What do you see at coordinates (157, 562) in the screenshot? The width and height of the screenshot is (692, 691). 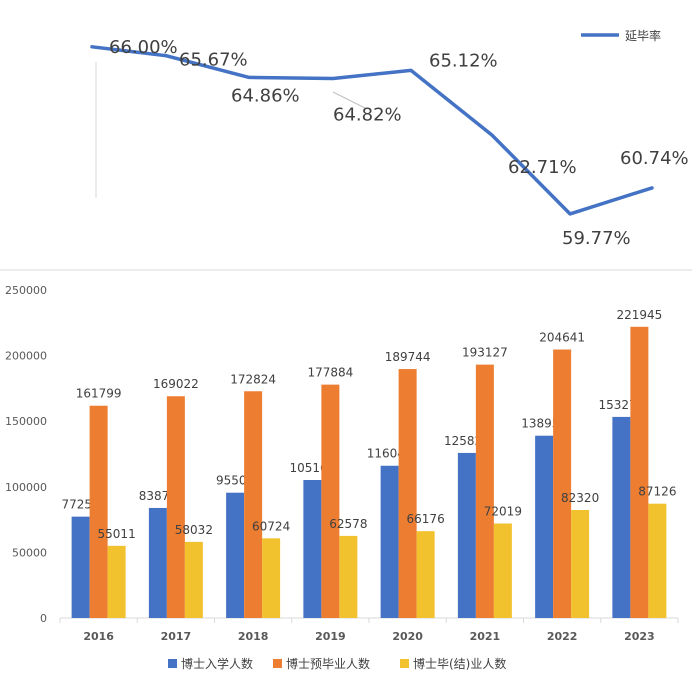 I see `bar-博士入学人数-2017` at bounding box center [157, 562].